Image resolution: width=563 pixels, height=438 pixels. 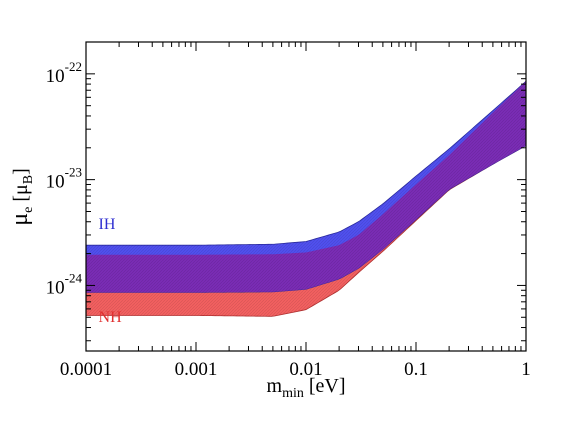 I want to click on y-axis-label: μe [μB], so click(x=21, y=197).